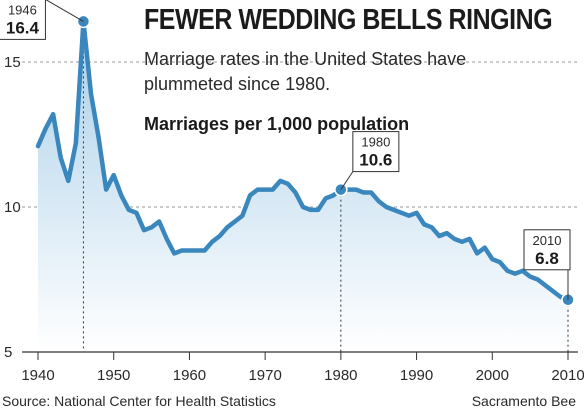  Describe the element at coordinates (113, 375) in the screenshot. I see `x-tick-label: 1950` at that location.